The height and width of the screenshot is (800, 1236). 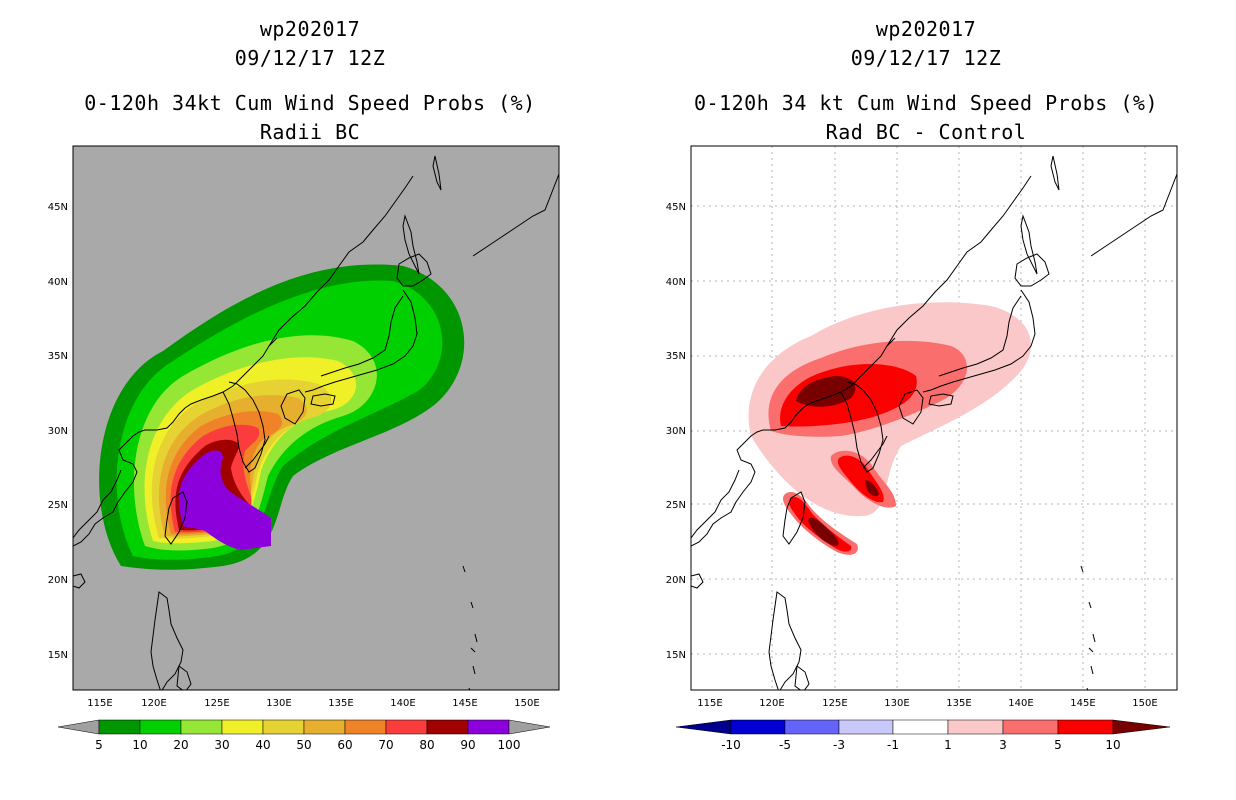 What do you see at coordinates (153, 703) in the screenshot?
I see `left-lon-label-120: 120E` at bounding box center [153, 703].